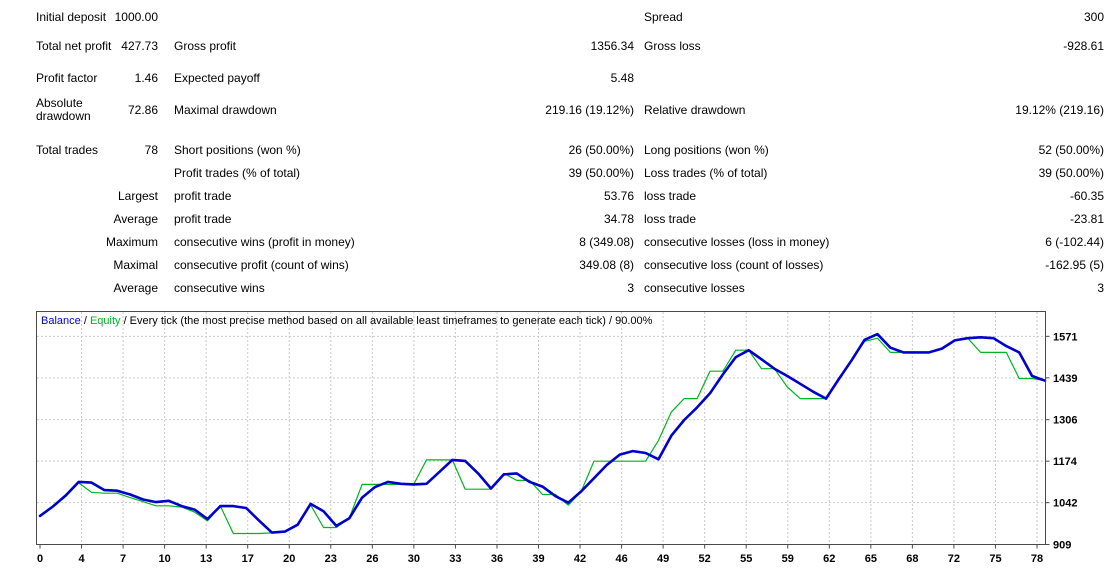  I want to click on y-axis-label: 1306, so click(1065, 421).